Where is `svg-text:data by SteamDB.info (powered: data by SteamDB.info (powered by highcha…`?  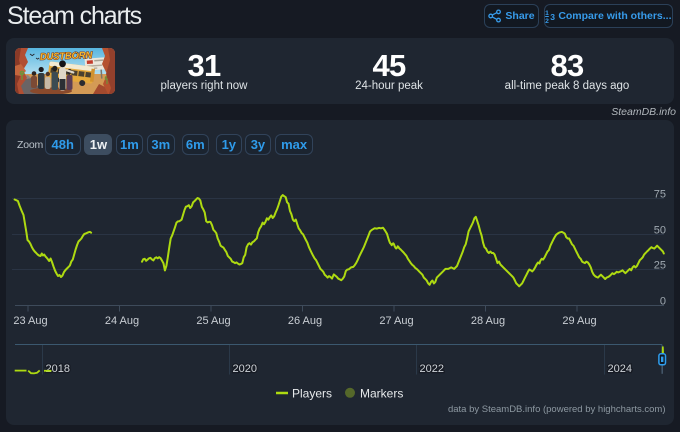 svg-text:data by SteamDB.info (powered: data by SteamDB.info (powered by highcha… is located at coordinates (557, 409).